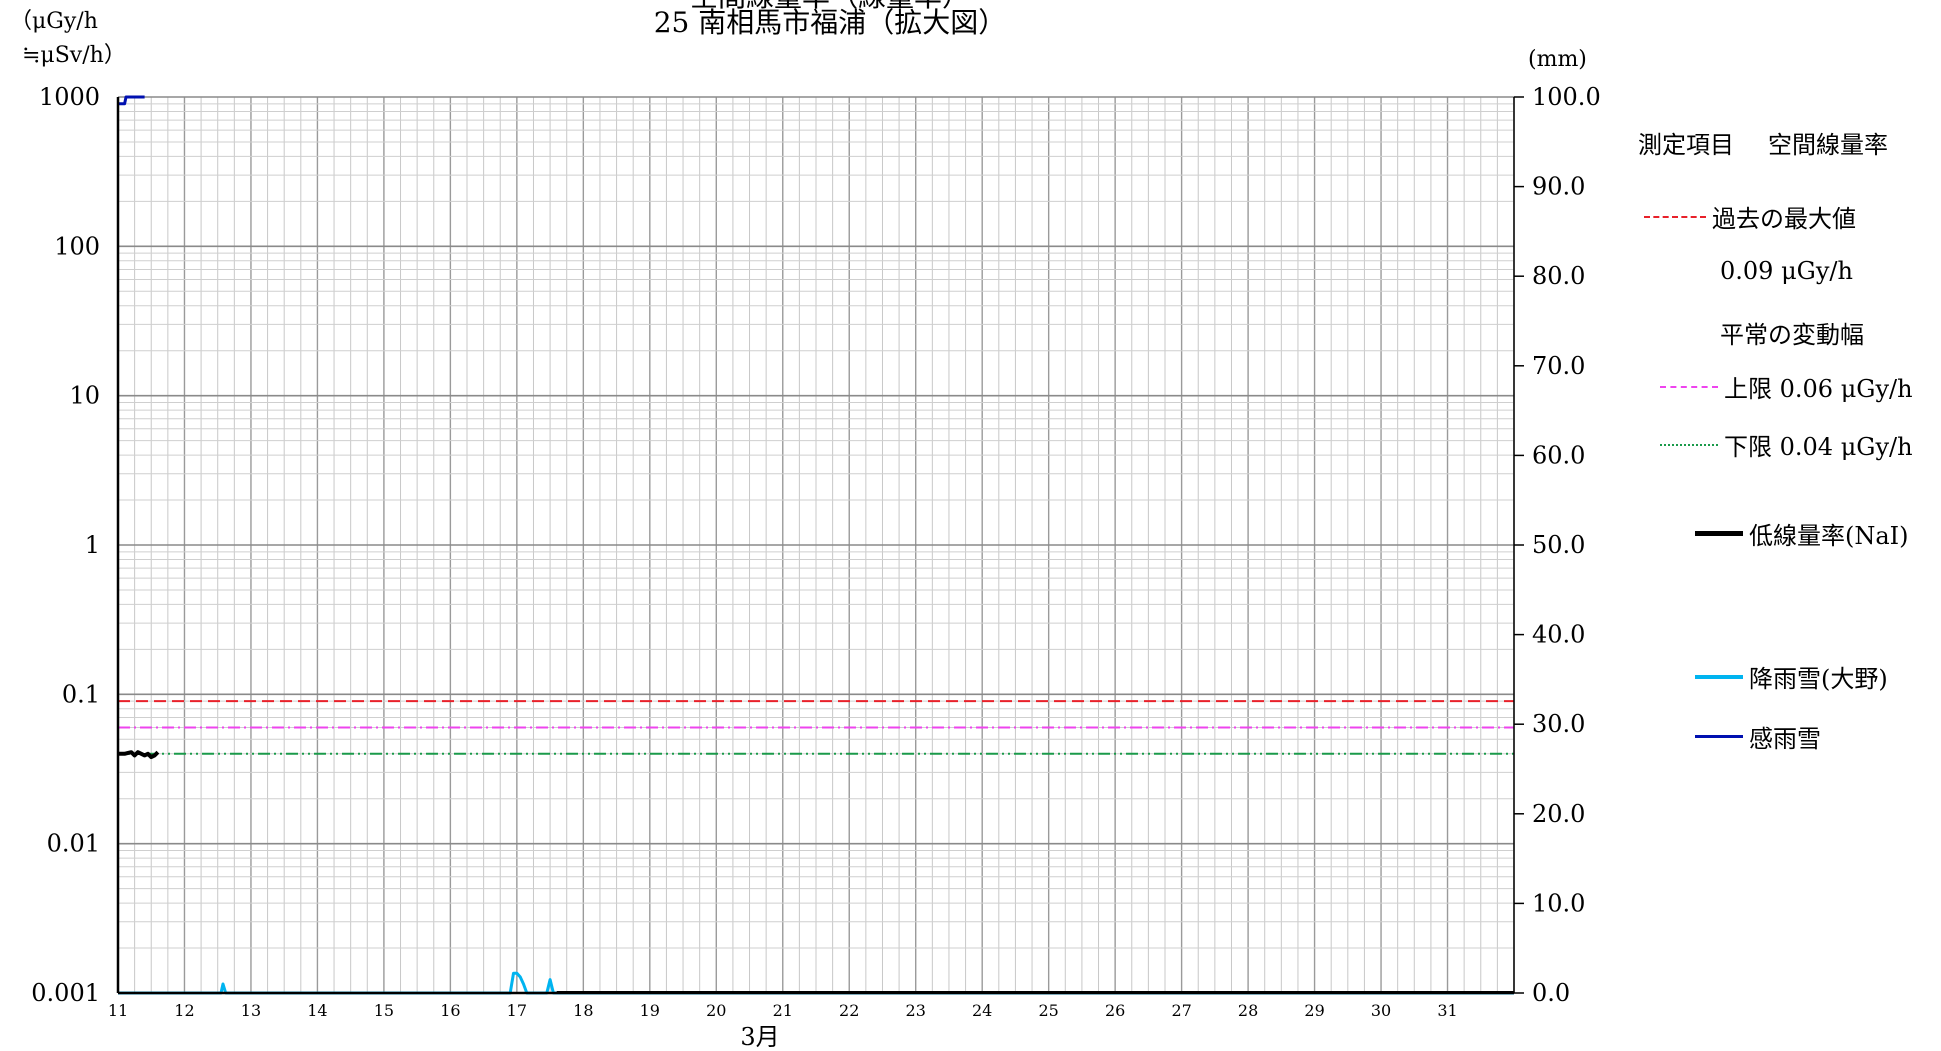  Describe the element at coordinates (184, 1010) in the screenshot. I see `x-tick-label: 12` at that location.